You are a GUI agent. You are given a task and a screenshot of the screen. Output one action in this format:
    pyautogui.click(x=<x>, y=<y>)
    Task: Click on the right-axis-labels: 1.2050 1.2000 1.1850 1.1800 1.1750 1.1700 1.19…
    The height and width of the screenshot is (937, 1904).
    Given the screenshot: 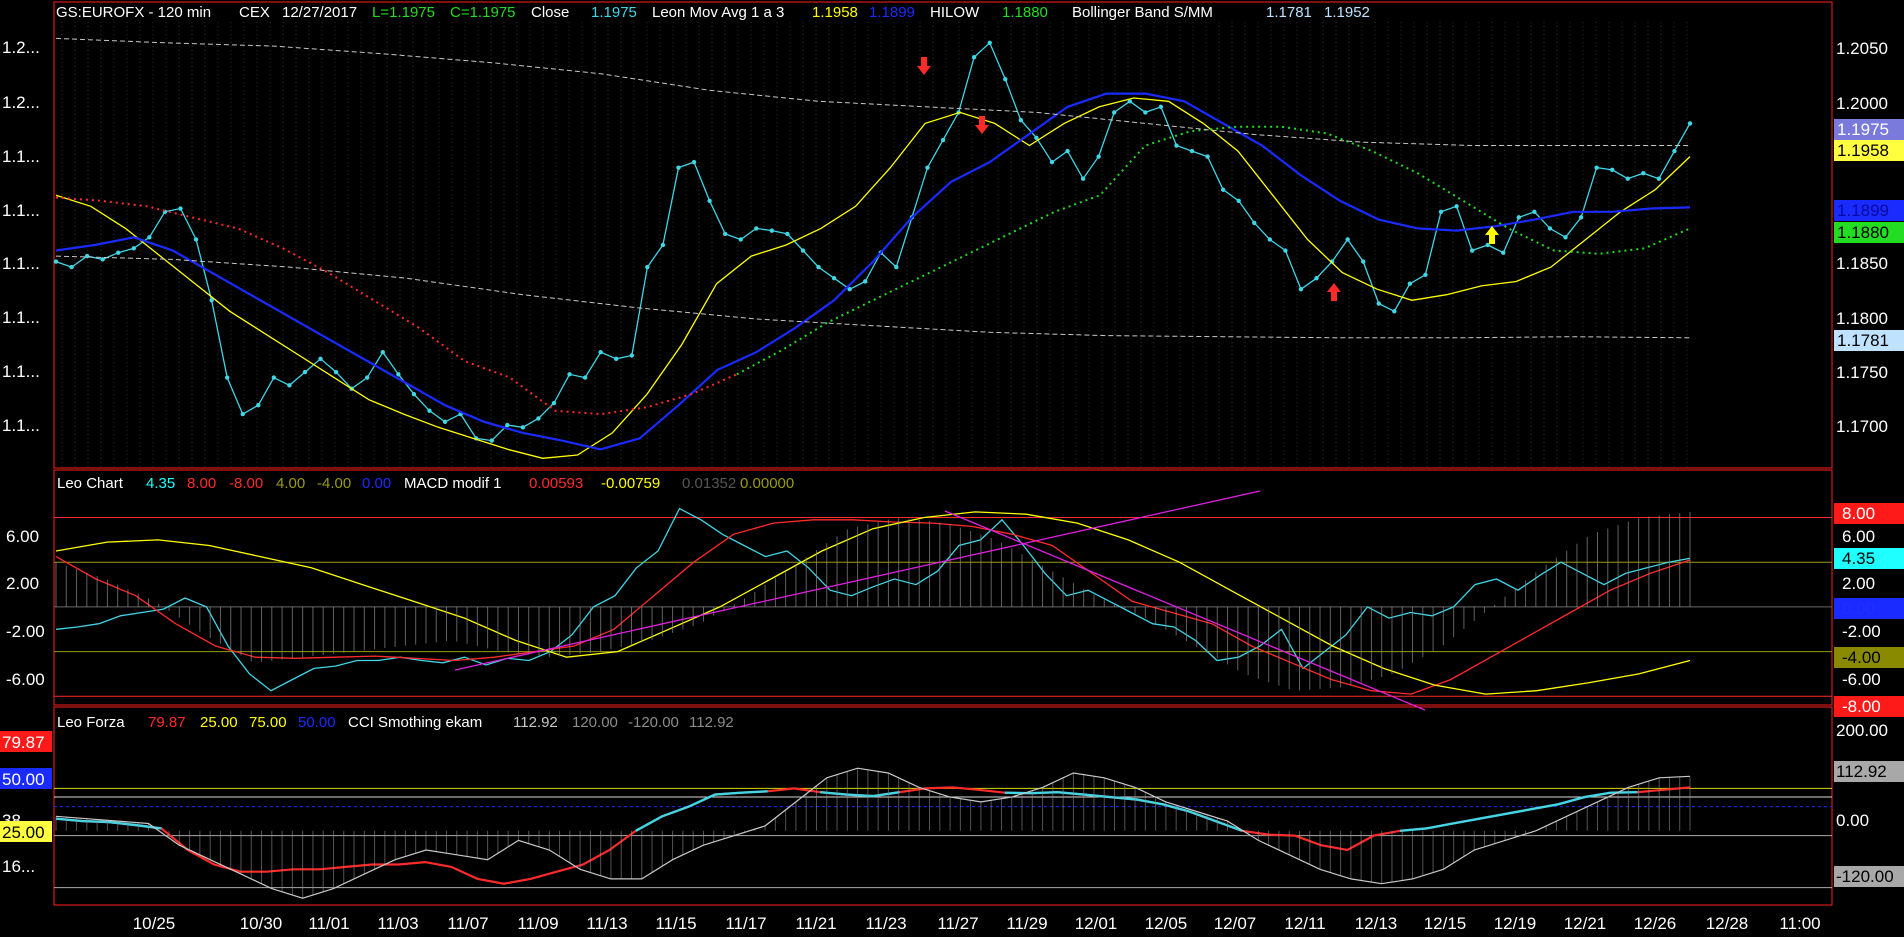 What is the action you would take?
    pyautogui.click(x=1869, y=463)
    